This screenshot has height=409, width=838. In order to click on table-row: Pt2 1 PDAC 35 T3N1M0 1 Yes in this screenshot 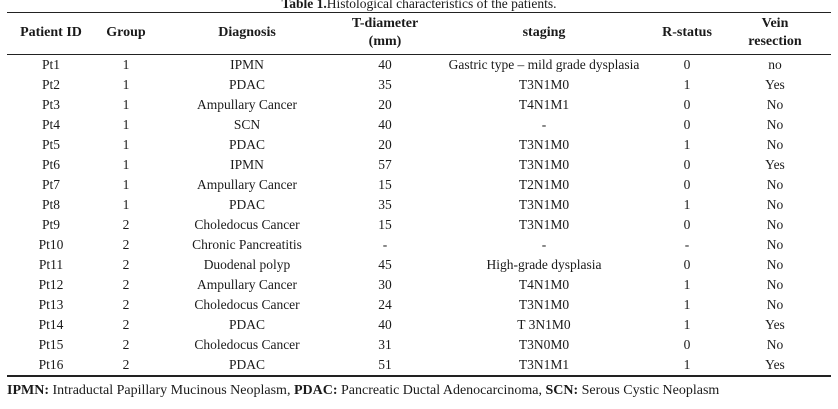, I will do `click(419, 85)`.